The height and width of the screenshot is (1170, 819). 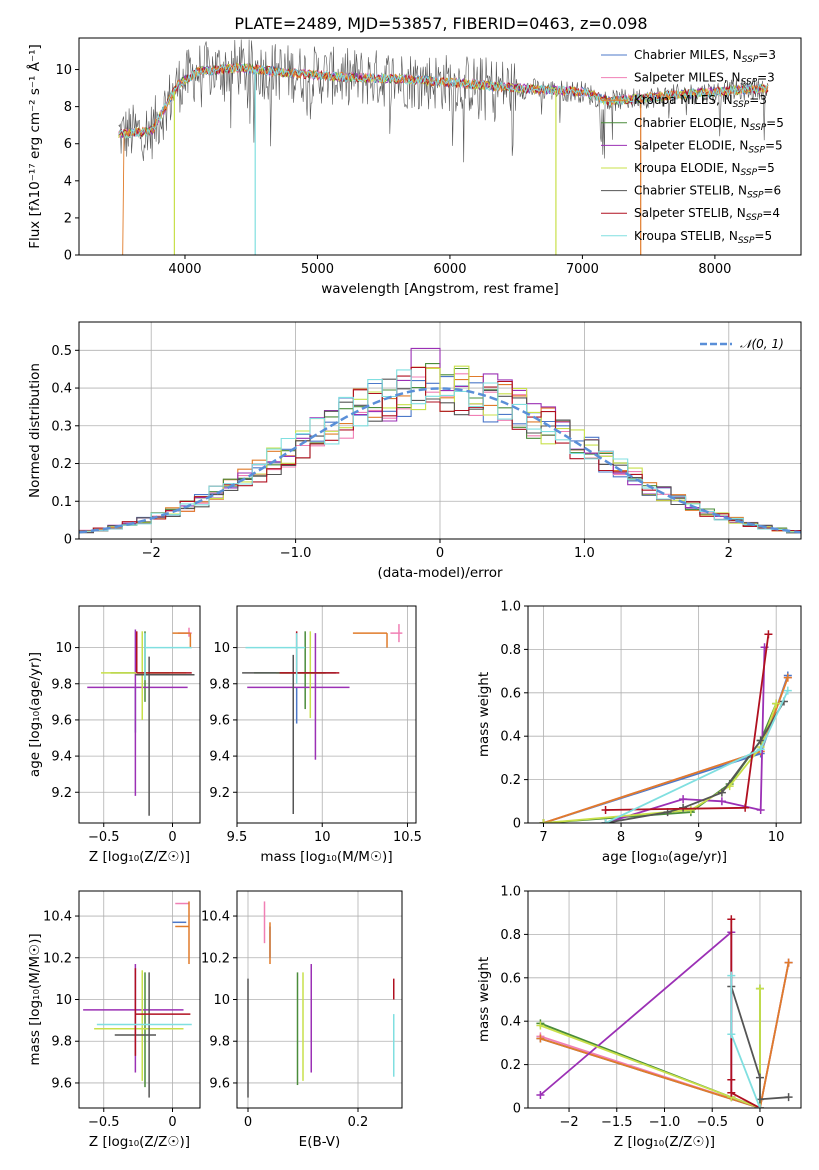 I want to click on x-tick-label: 4000, so click(x=184, y=269).